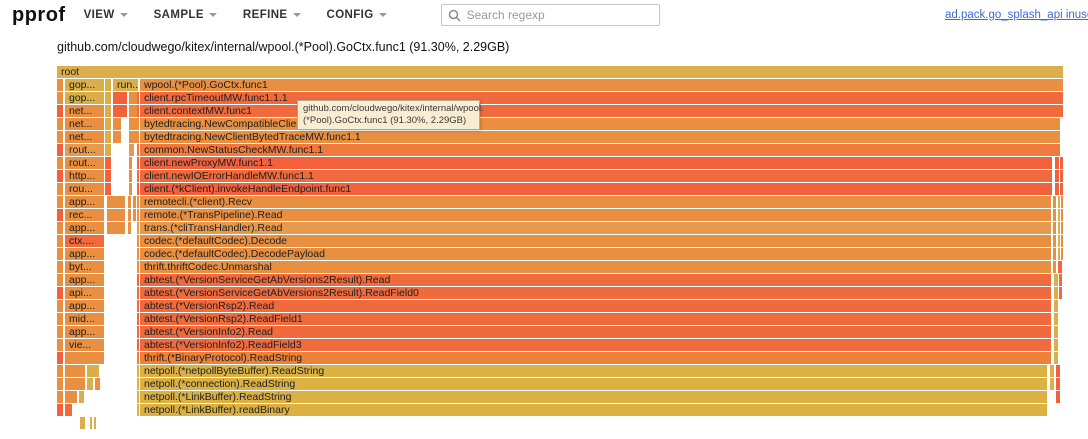  I want to click on profile-link: ad.pack.go_splash_api inuse_sp, so click(1016, 15).